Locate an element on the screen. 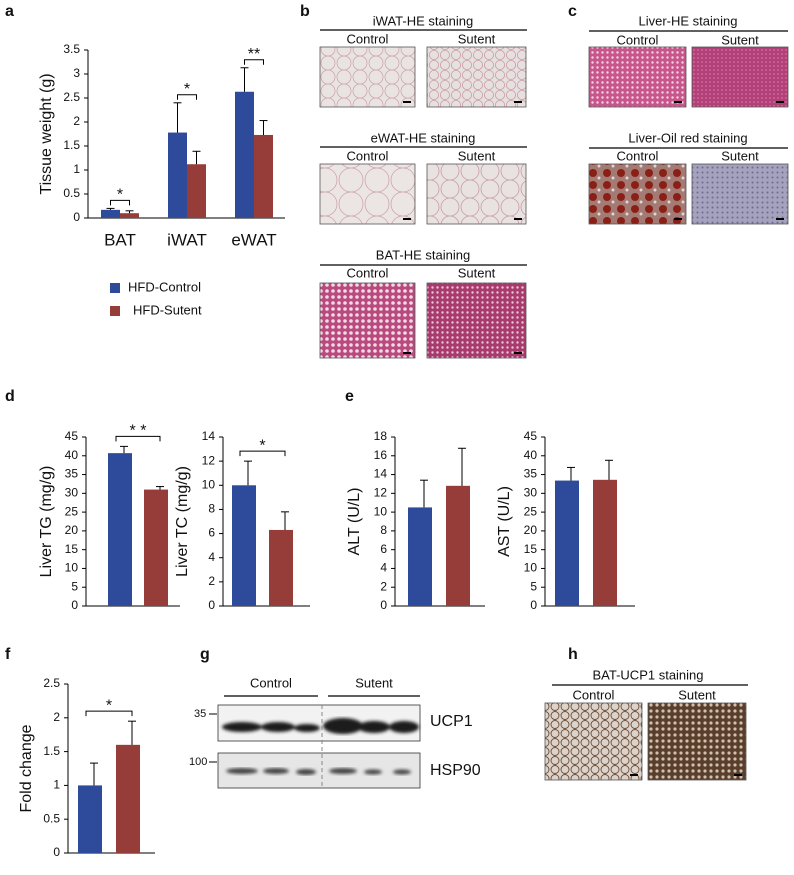 The width and height of the screenshot is (794, 875). size-marker: 35 is located at coordinates (200, 714).